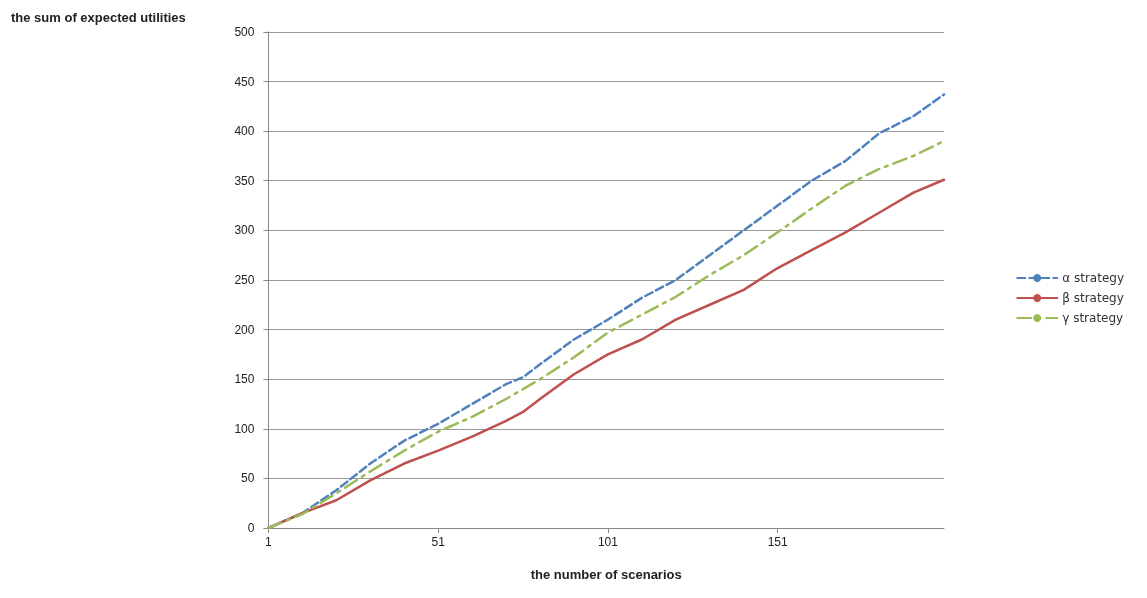 This screenshot has height=598, width=1147. I want to click on y-tick-label: 50, so click(248, 478).